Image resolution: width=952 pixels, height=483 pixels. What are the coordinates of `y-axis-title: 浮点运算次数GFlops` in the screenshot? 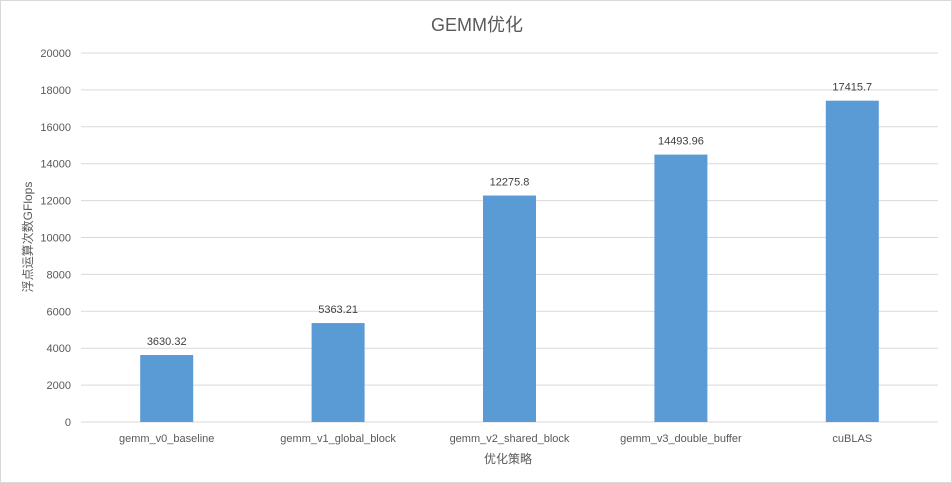 It's located at (27, 237).